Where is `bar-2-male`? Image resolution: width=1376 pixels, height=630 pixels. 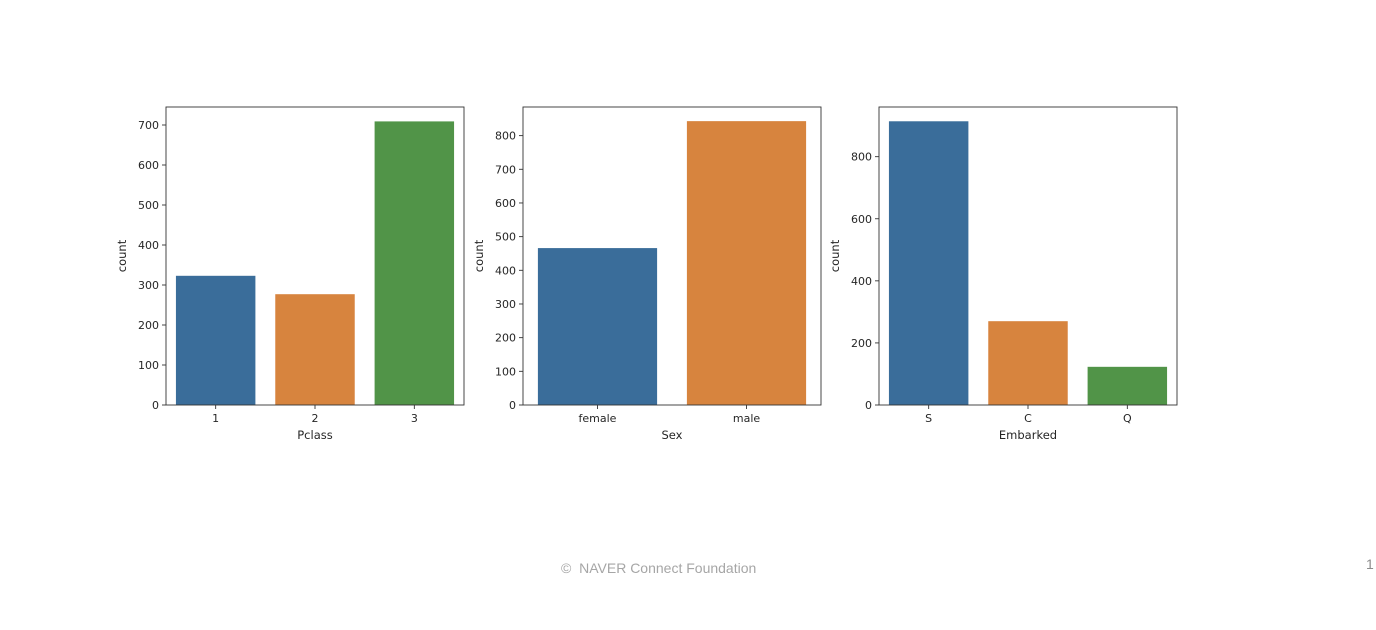 bar-2-male is located at coordinates (746, 263).